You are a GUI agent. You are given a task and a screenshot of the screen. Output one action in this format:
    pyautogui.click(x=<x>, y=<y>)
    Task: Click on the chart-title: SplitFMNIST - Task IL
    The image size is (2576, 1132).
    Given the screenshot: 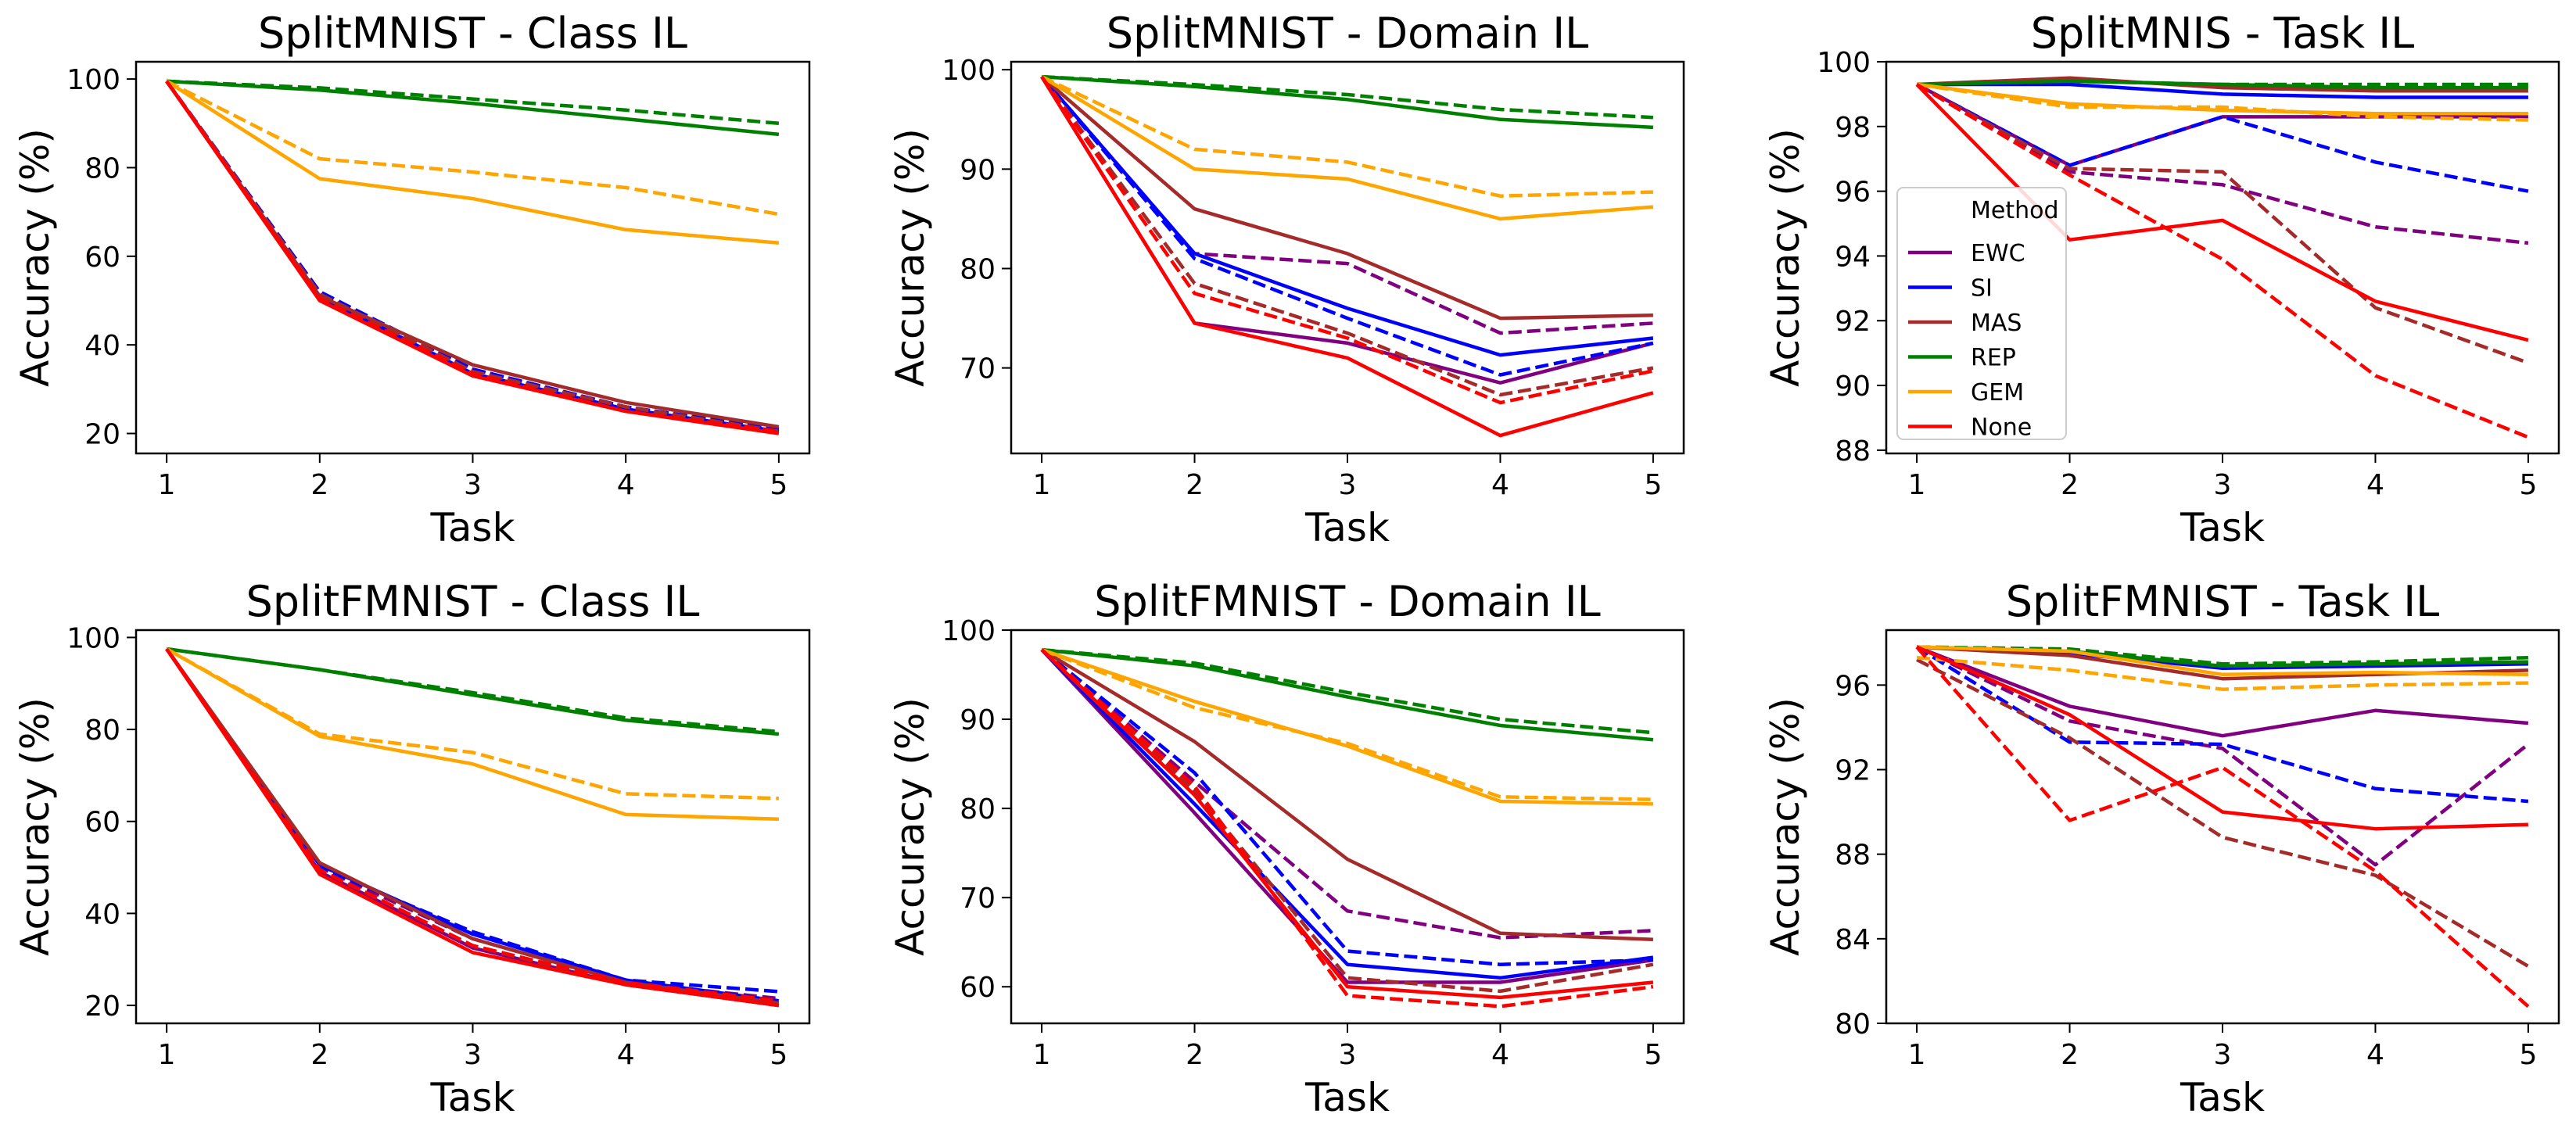 What is the action you would take?
    pyautogui.click(x=2223, y=601)
    